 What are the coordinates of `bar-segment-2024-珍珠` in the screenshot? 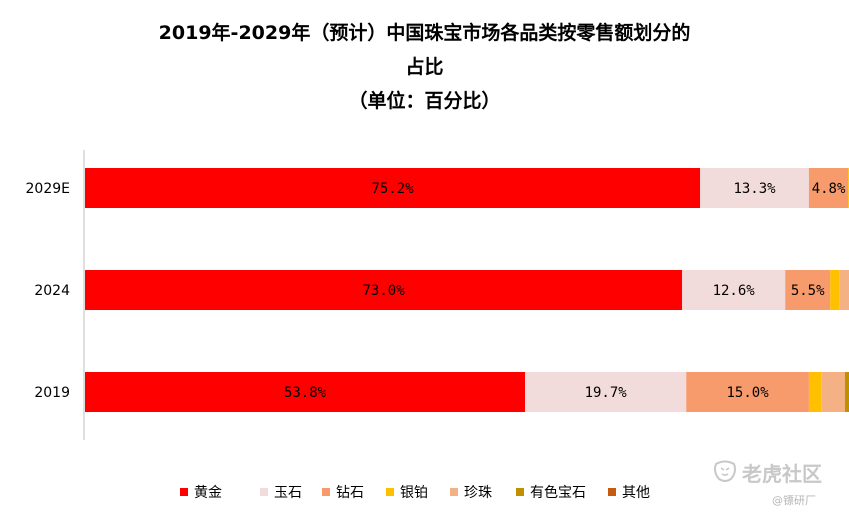 It's located at (844, 290).